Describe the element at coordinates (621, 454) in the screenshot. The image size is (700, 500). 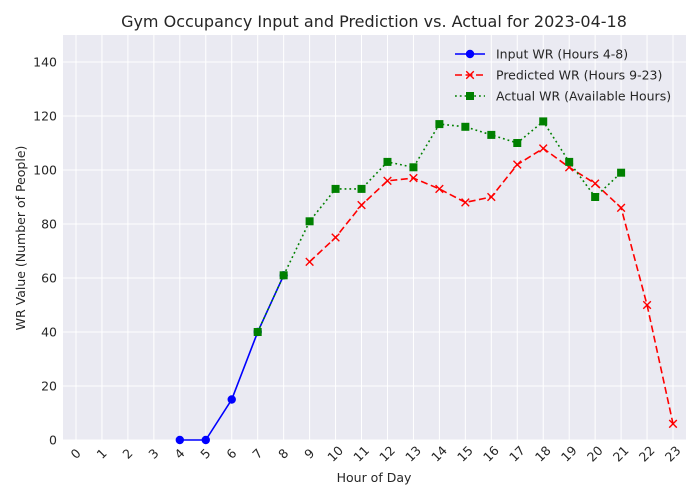
I see `x-tick-label: 21` at that location.